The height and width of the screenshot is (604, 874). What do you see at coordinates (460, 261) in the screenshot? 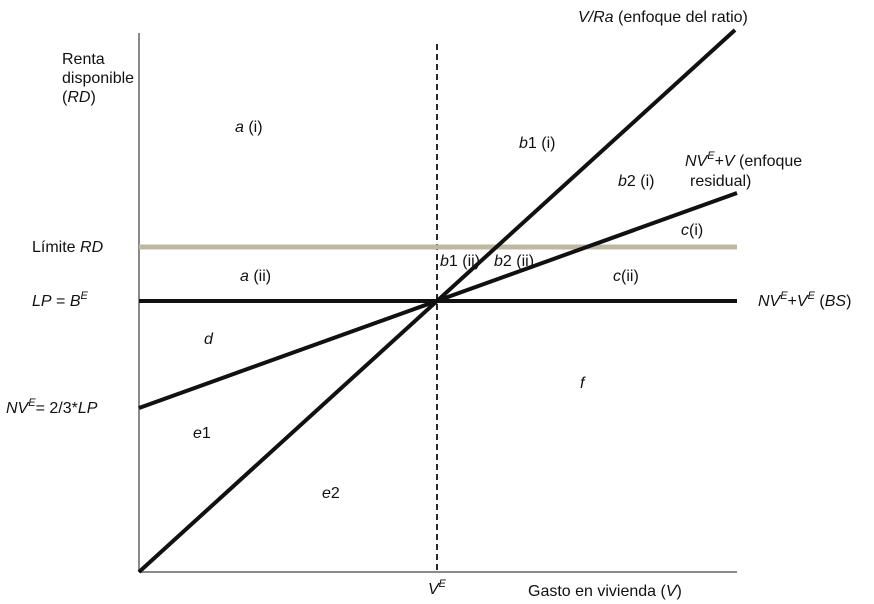
I see `region-b1-ii: b1 (ii)` at bounding box center [460, 261].